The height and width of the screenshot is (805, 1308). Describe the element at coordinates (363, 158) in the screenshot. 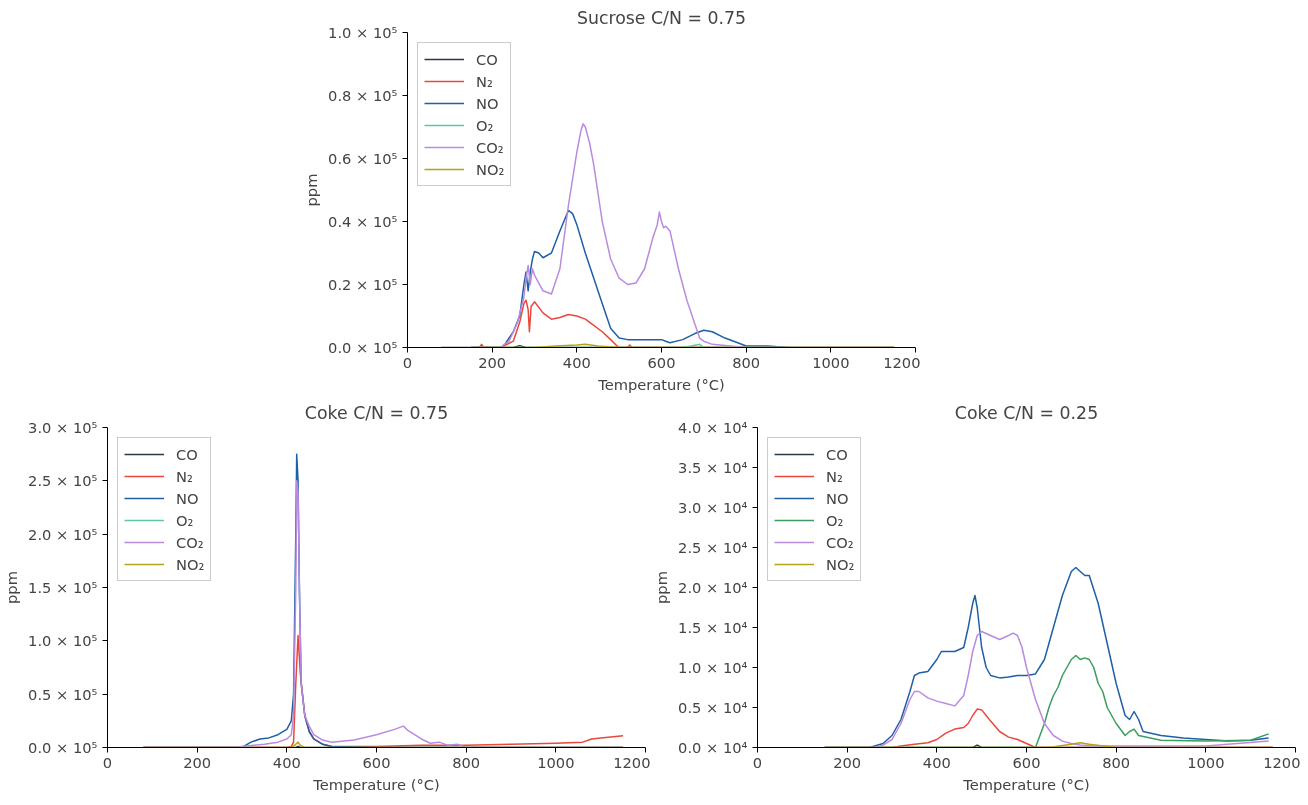

I see `y-tick-label: 0.6 × 10⁵` at that location.